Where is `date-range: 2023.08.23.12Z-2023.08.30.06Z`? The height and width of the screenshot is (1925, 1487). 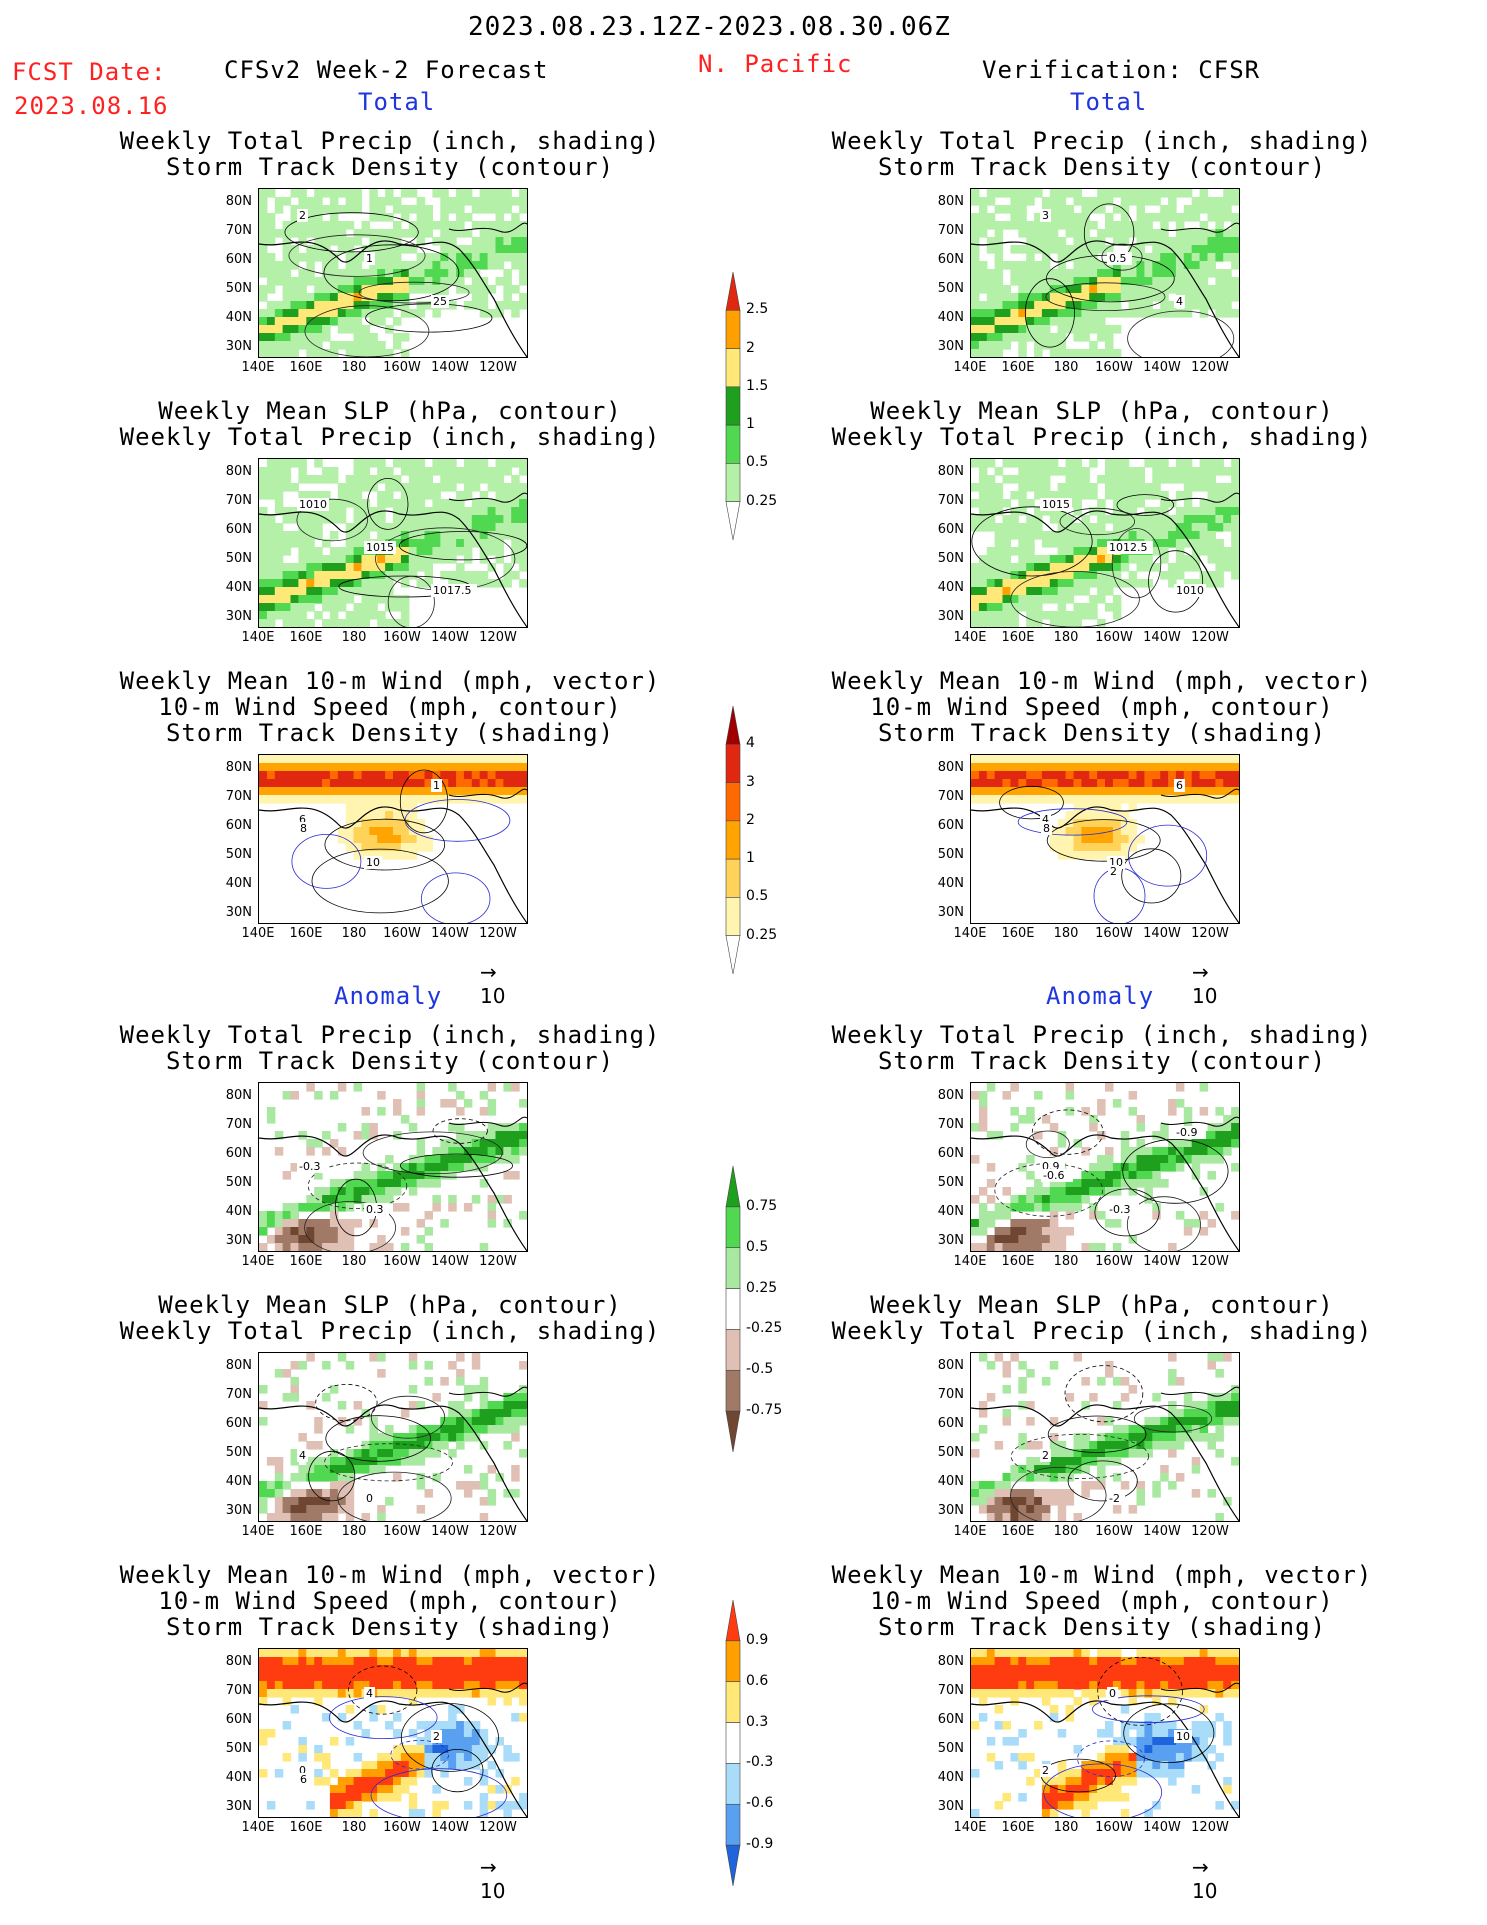 date-range: 2023.08.23.12Z-2023.08.30.06Z is located at coordinates (709, 27).